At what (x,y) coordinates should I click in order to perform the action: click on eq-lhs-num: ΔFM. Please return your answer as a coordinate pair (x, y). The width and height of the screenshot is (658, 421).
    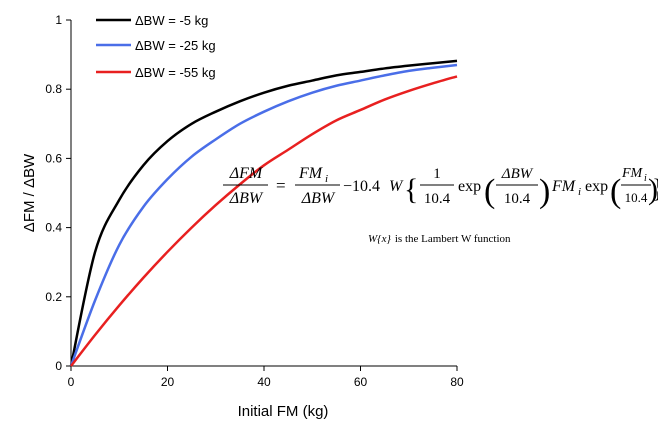
    Looking at the image, I should click on (246, 173).